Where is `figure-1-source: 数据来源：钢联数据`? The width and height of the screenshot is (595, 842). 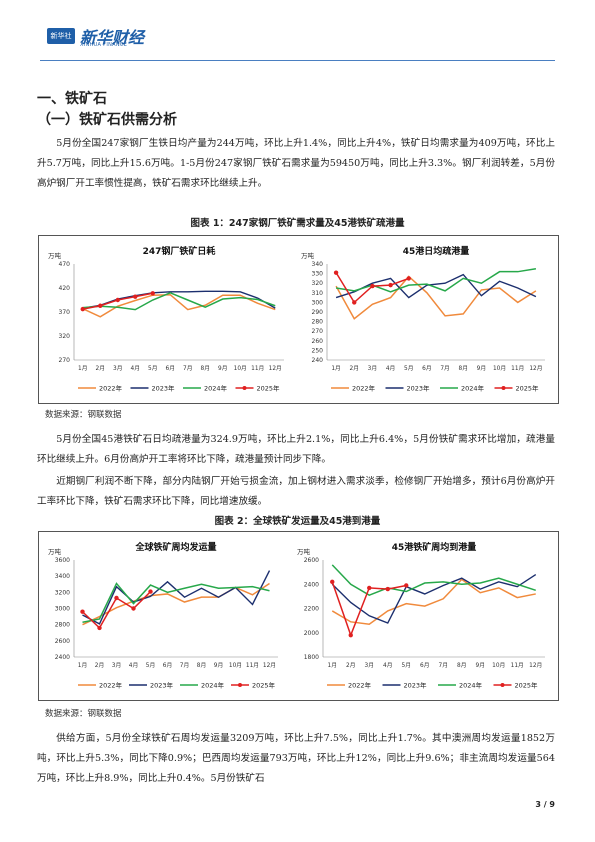
figure-1-source: 数据来源：钢联数据 is located at coordinates (83, 415).